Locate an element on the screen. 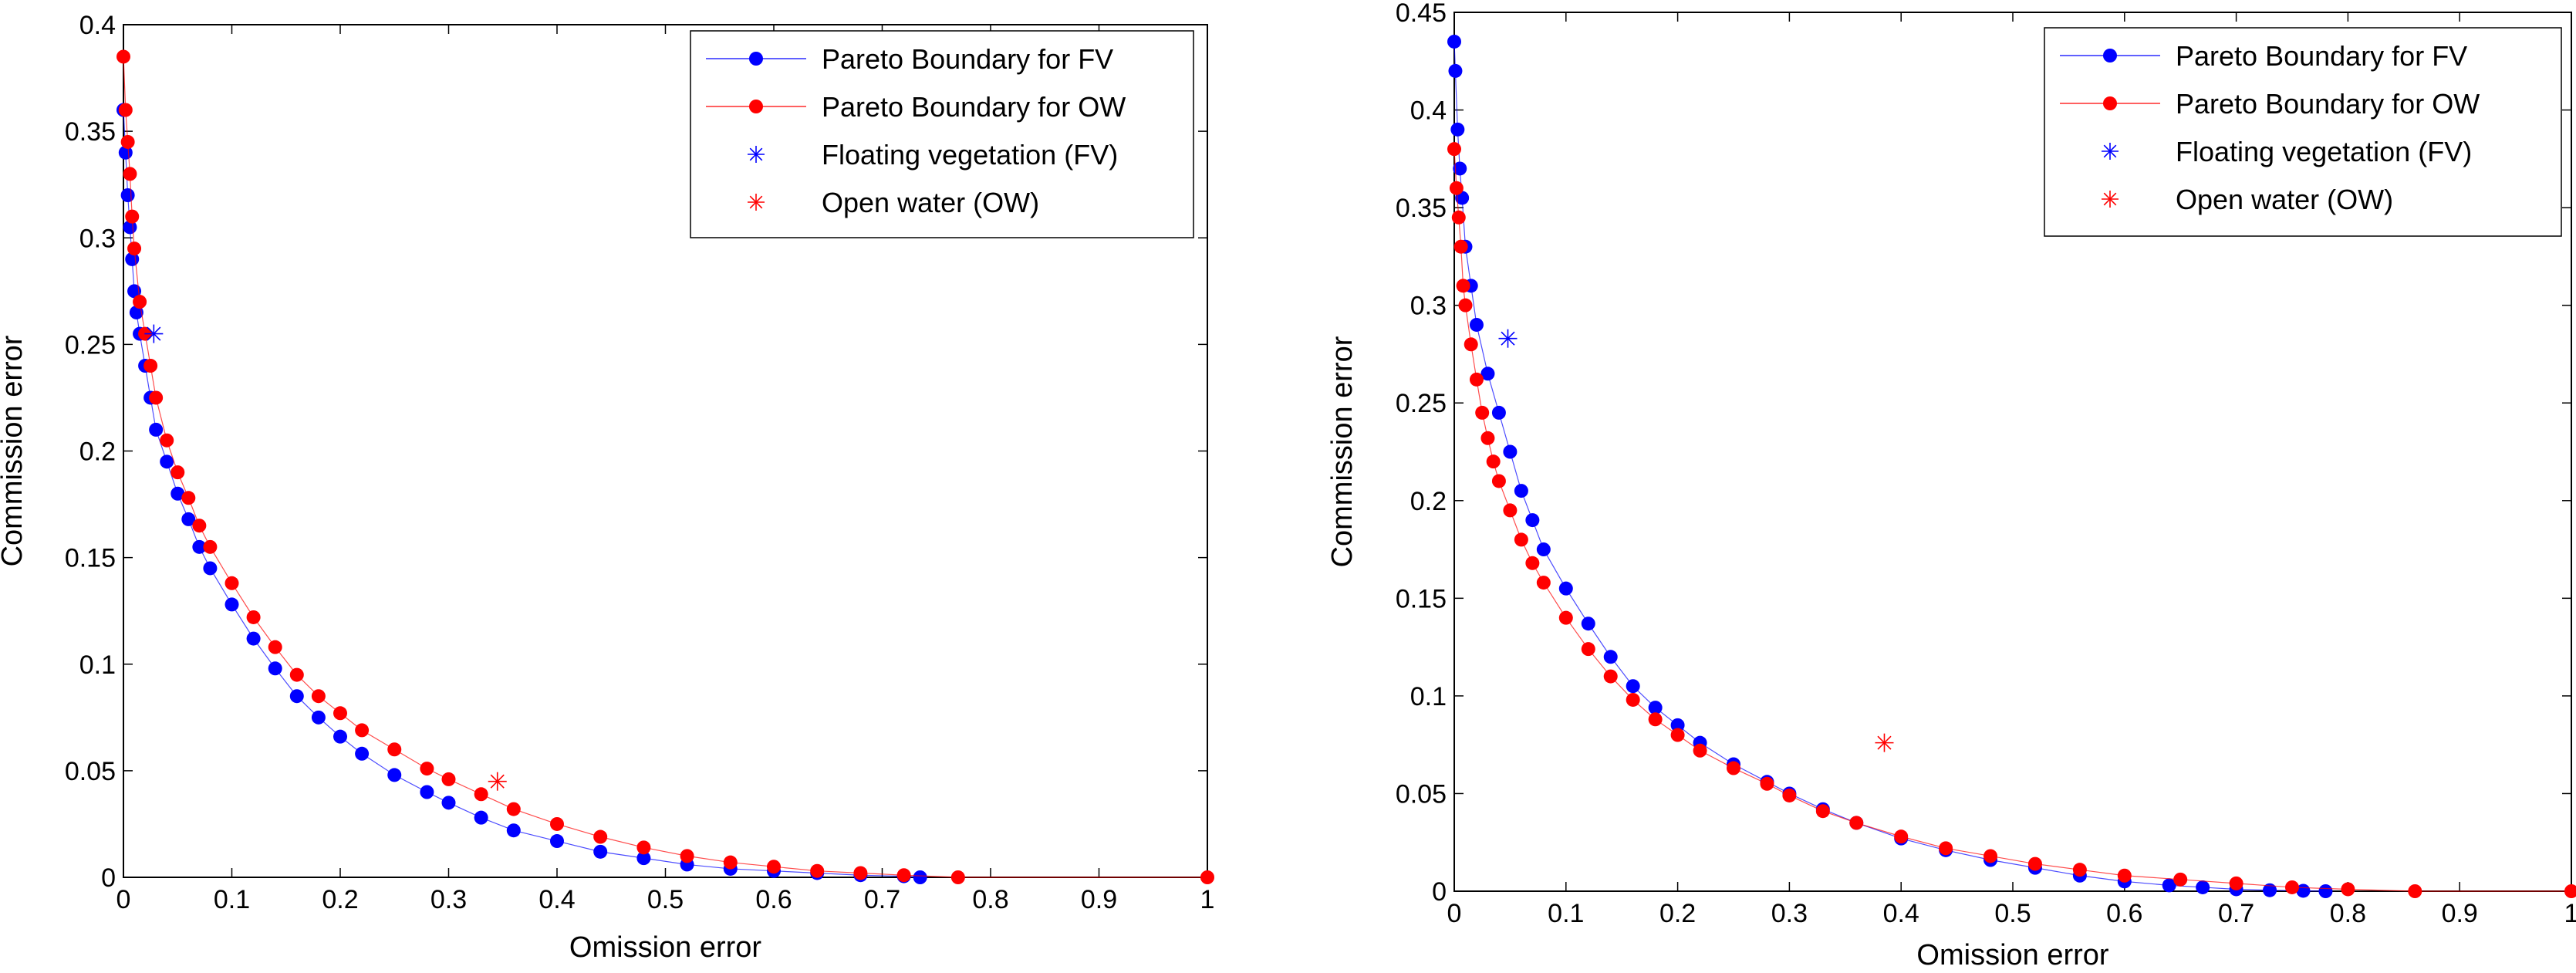 The height and width of the screenshot is (973, 2576). series-open-water-ow- is located at coordinates (497, 781).